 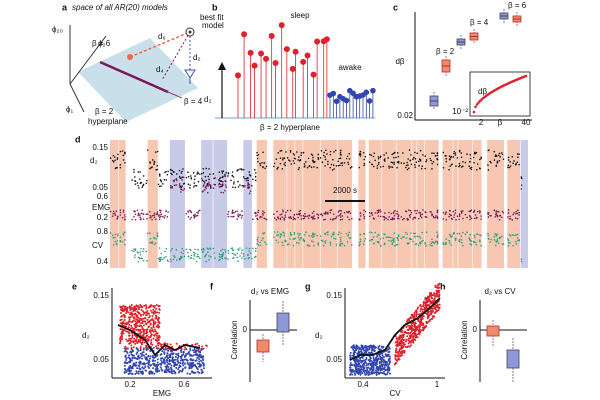 What do you see at coordinates (295, 51) in the screenshot?
I see `sleep-model` at bounding box center [295, 51].